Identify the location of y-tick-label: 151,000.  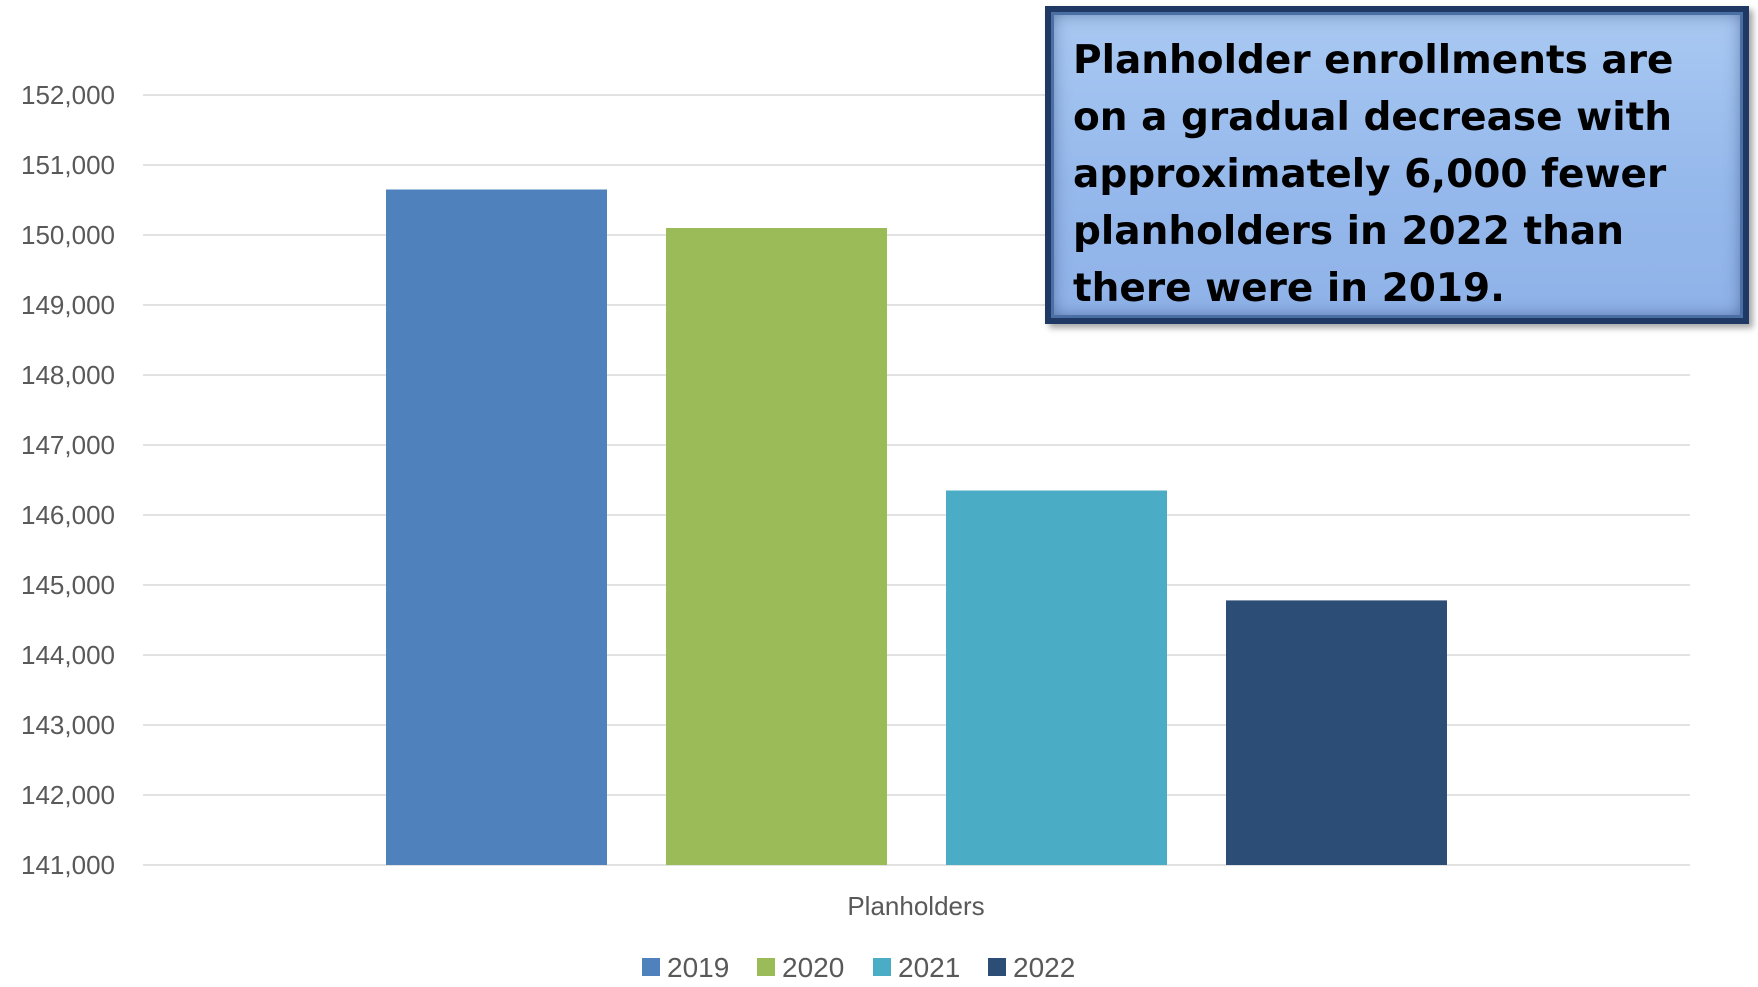
(68, 165).